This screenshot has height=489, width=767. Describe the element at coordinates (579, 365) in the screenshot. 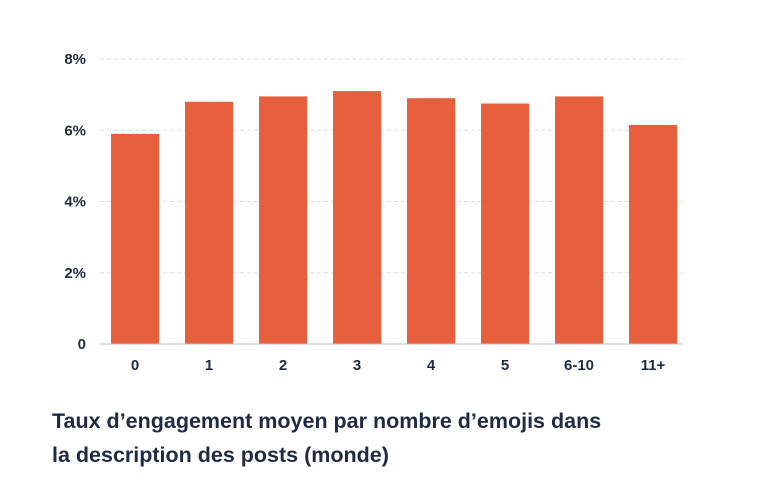

I see `x-tick-label: 6-10` at that location.